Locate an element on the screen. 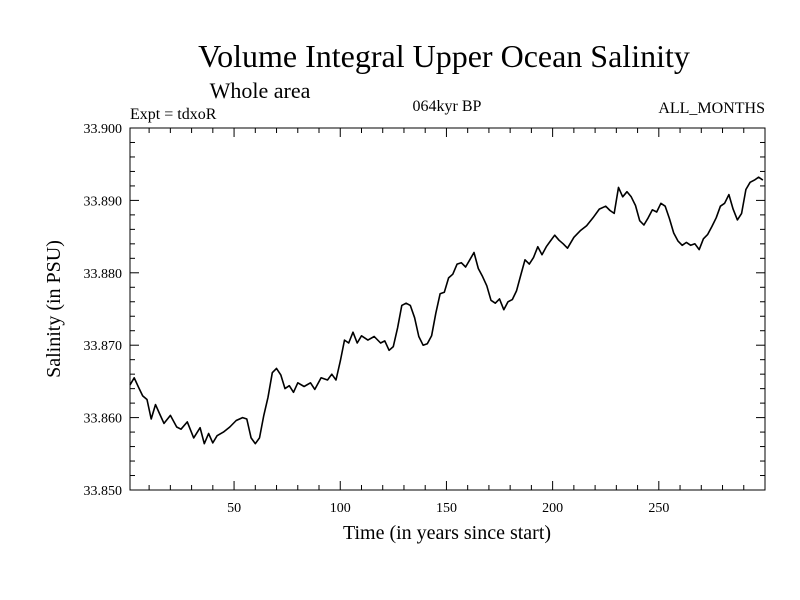 Image resolution: width=800 pixels, height=600 pixels. x-tick-label: 150 is located at coordinates (446, 508).